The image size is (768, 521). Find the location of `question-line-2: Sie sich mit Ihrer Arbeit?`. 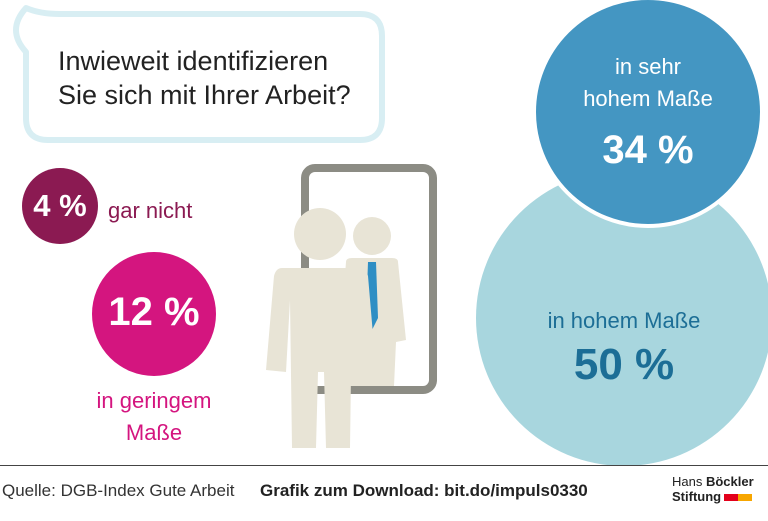

question-line-2: Sie sich mit Ihrer Arbeit? is located at coordinates (204, 95).